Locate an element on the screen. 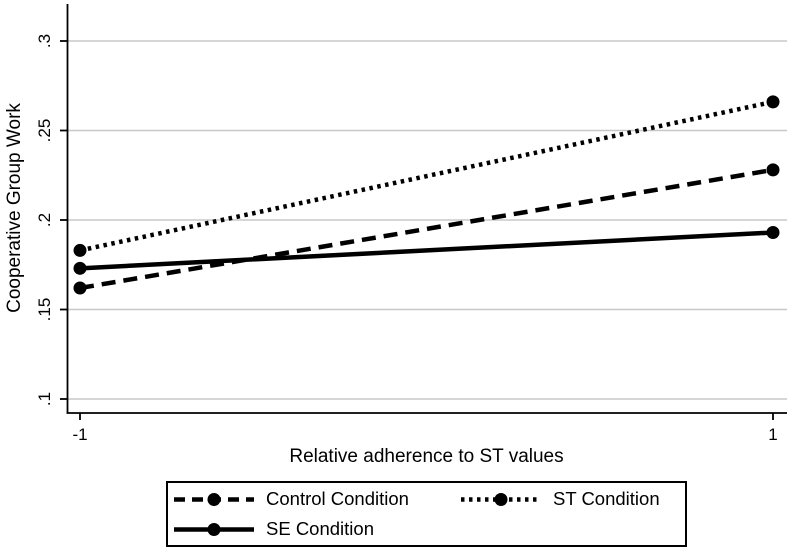  series-line-se-condition is located at coordinates (426, 250).